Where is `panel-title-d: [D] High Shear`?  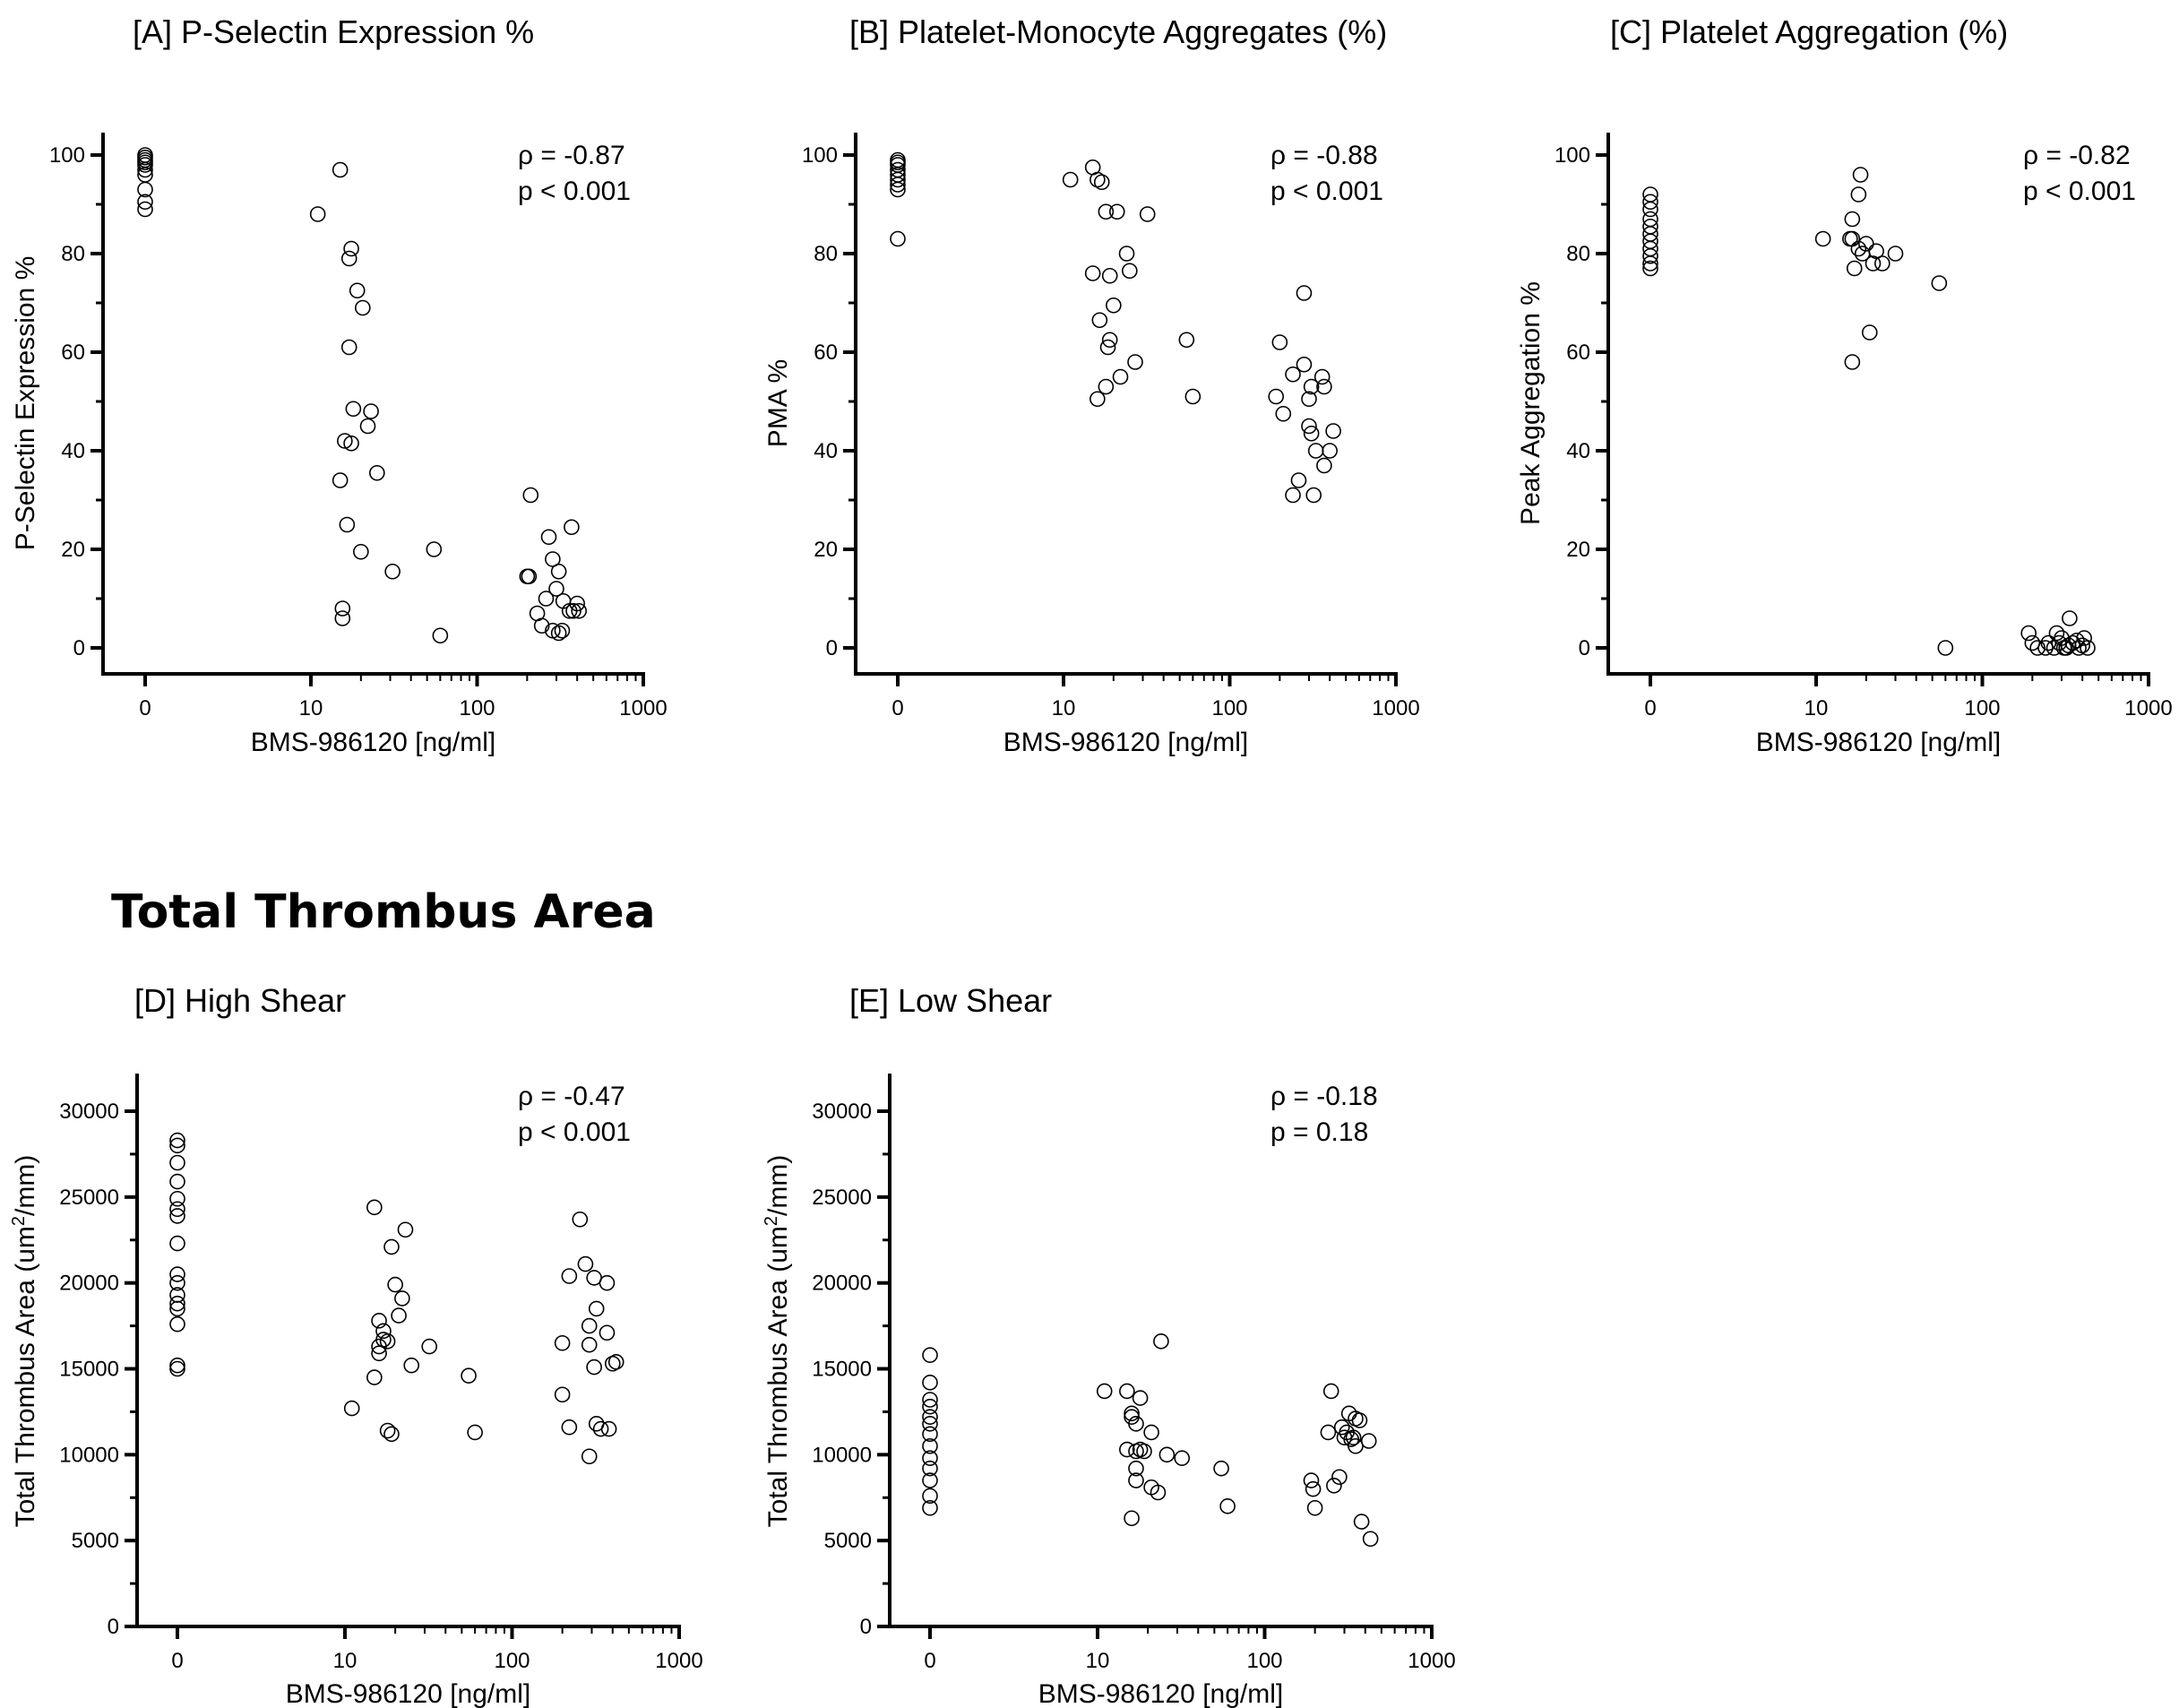
panel-title-d: [D] High Shear is located at coordinates (240, 1000).